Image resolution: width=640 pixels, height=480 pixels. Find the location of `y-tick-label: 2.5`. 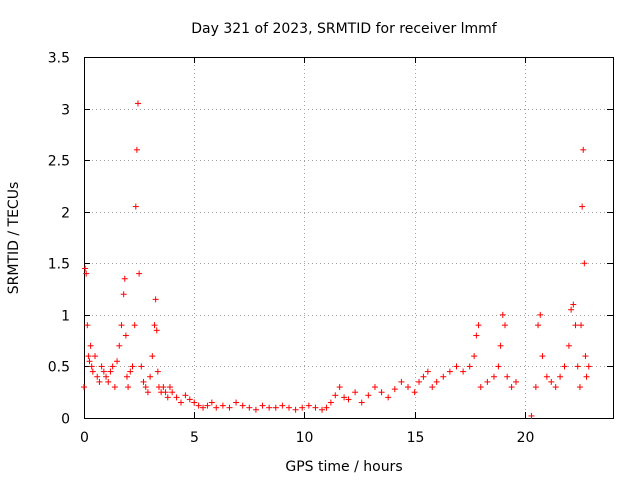

y-tick-label: 2.5 is located at coordinates (59, 162).